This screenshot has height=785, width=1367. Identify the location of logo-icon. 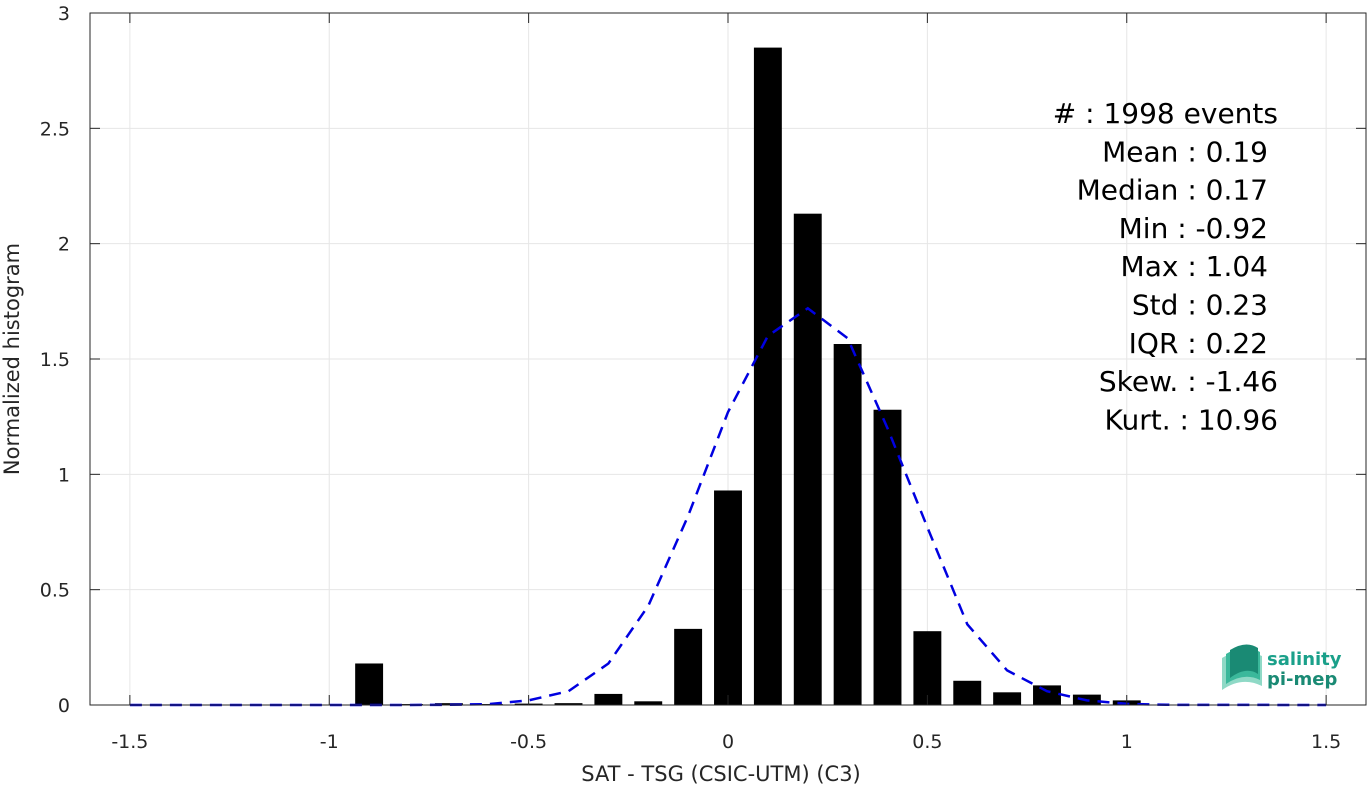
(1242, 667).